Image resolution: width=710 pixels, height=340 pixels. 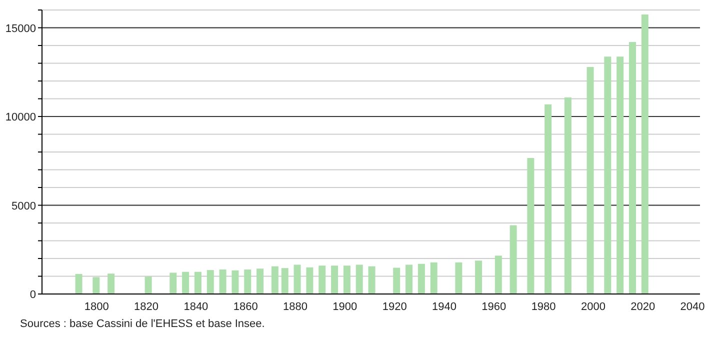 What do you see at coordinates (345, 306) in the screenshot?
I see `x-tick-label: 1900` at bounding box center [345, 306].